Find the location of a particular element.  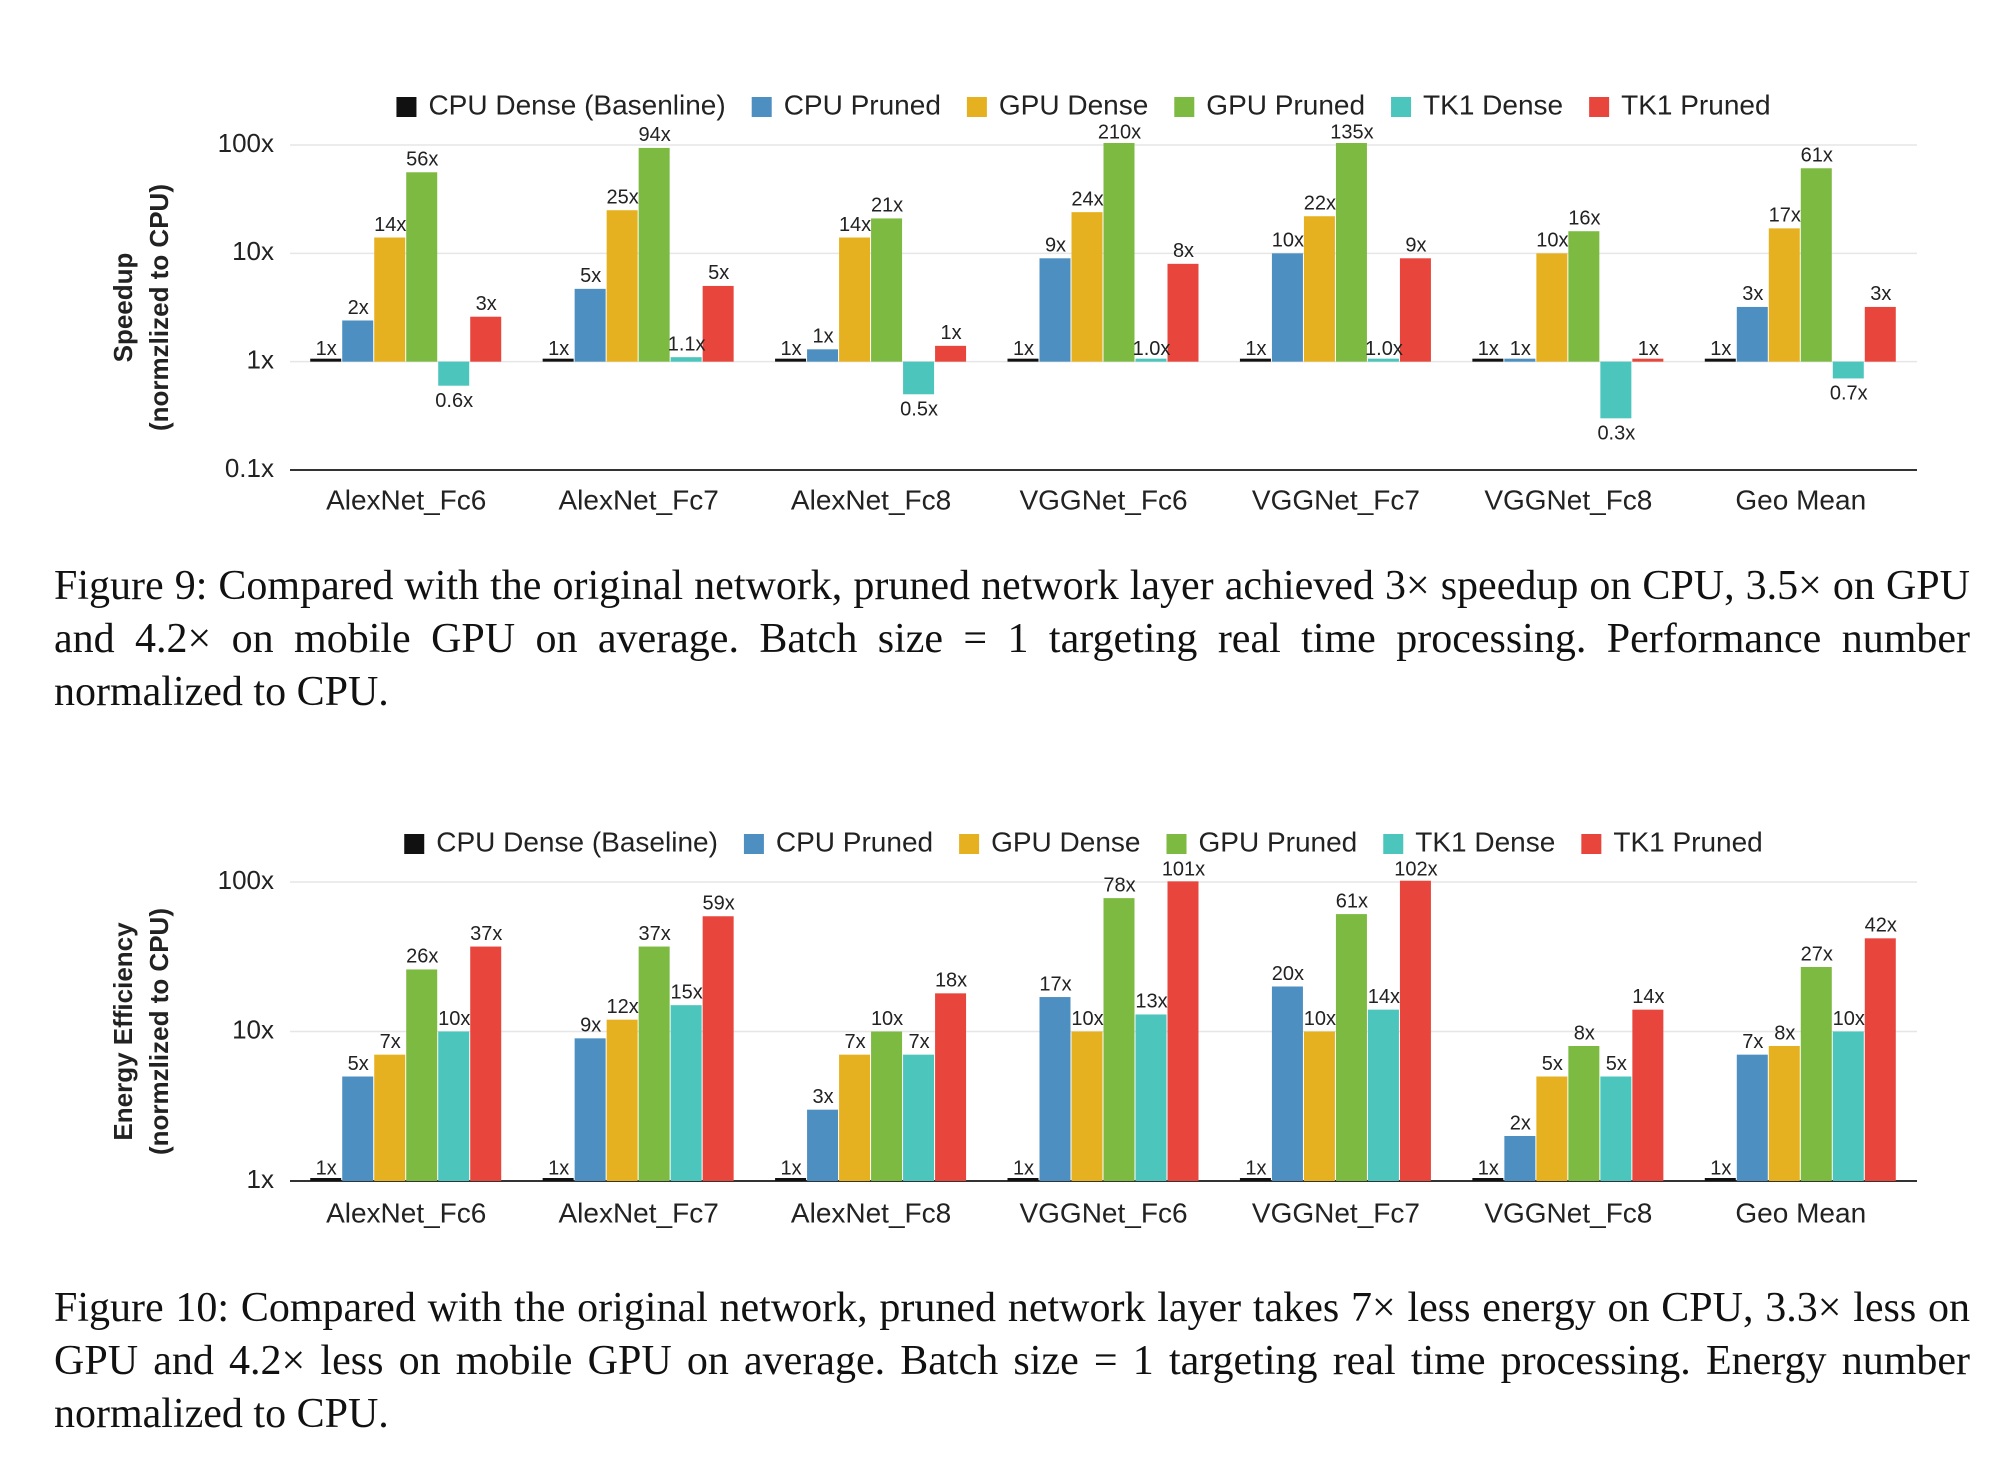

y-axis-label: (normzlized to CPU) is located at coordinates (159, 1031).